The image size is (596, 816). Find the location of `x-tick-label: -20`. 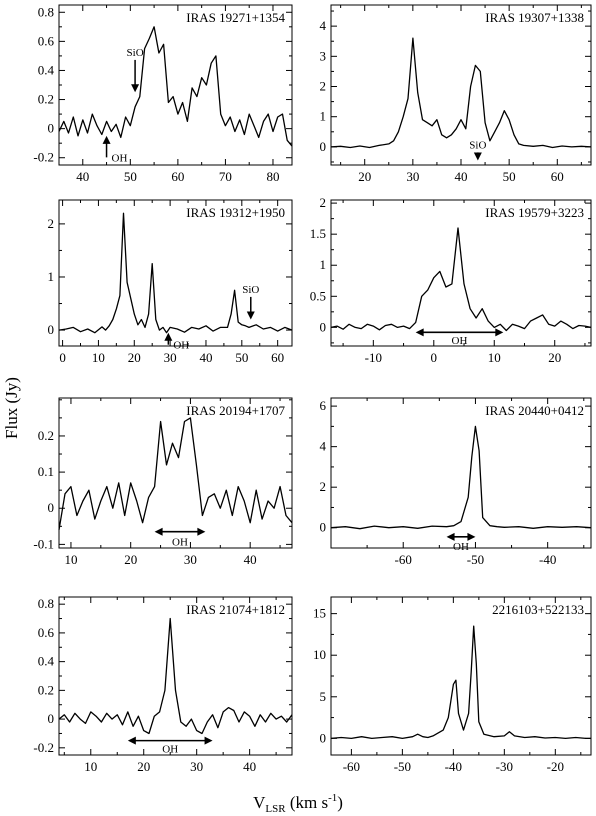

x-tick-label: -20 is located at coordinates (555, 766).